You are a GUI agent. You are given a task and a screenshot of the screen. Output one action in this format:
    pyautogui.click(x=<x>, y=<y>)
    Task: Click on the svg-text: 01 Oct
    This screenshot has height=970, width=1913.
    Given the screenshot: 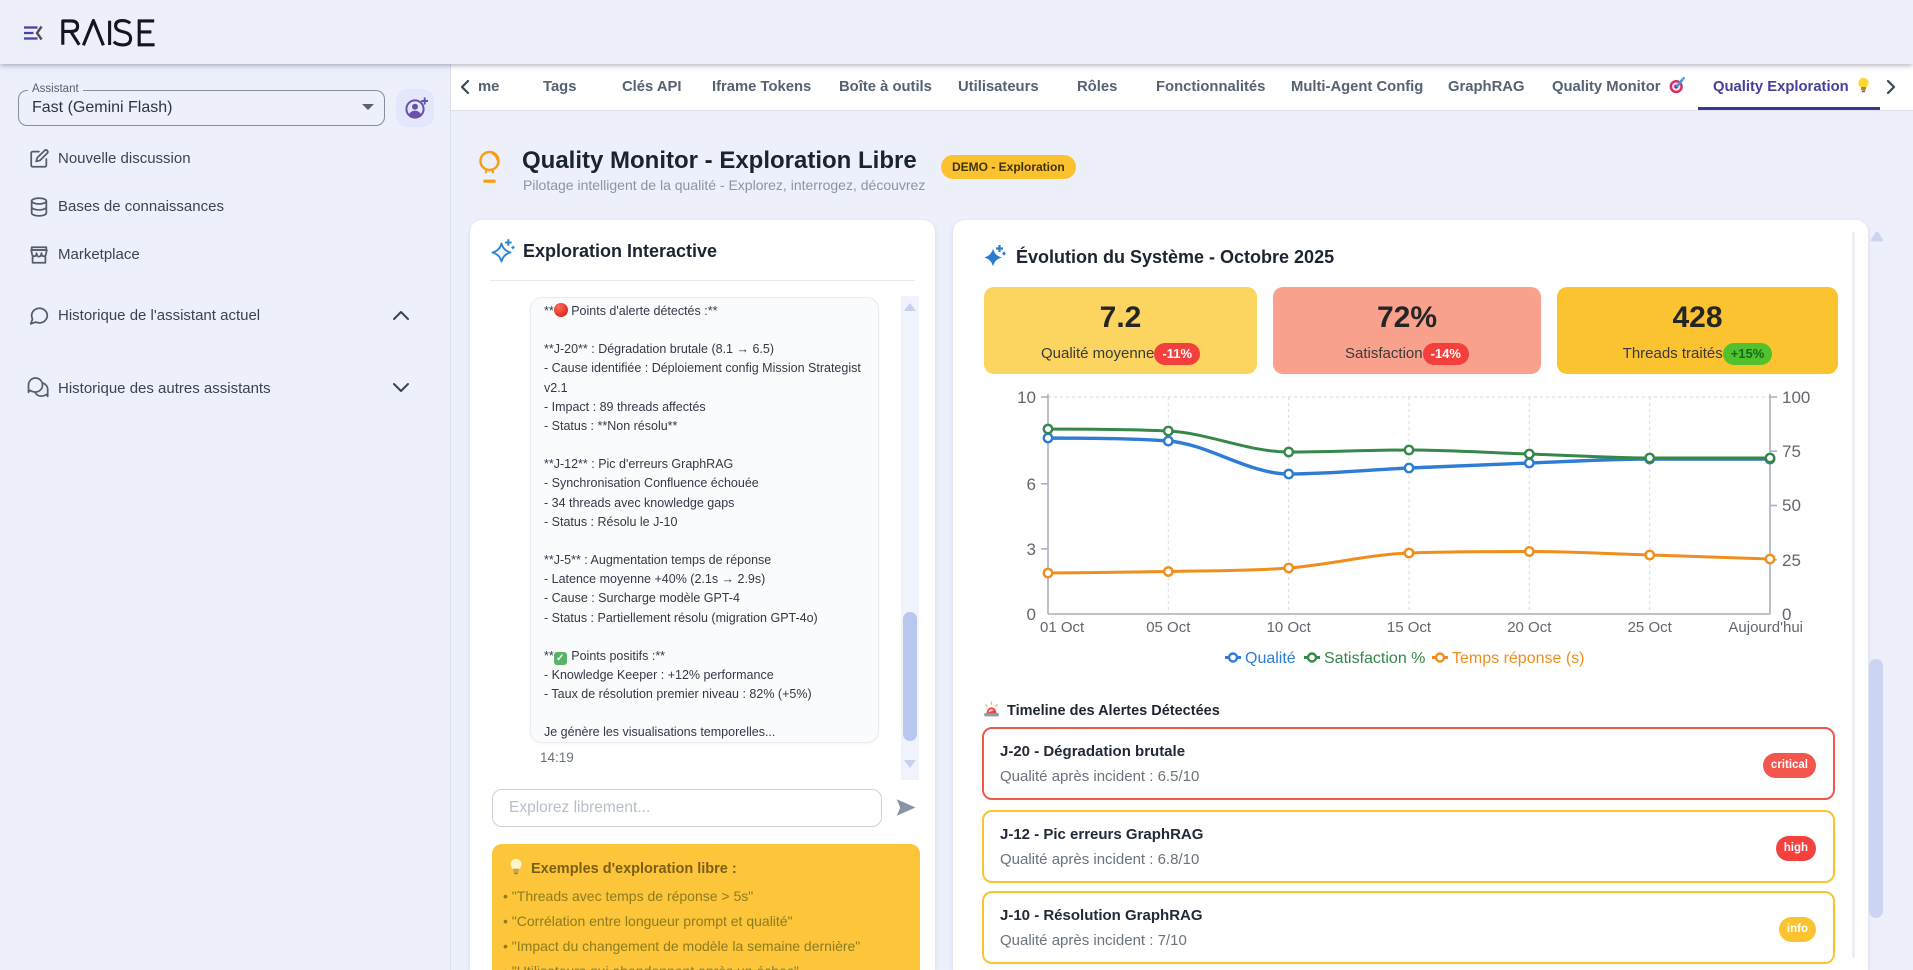 What is the action you would take?
    pyautogui.click(x=1062, y=627)
    